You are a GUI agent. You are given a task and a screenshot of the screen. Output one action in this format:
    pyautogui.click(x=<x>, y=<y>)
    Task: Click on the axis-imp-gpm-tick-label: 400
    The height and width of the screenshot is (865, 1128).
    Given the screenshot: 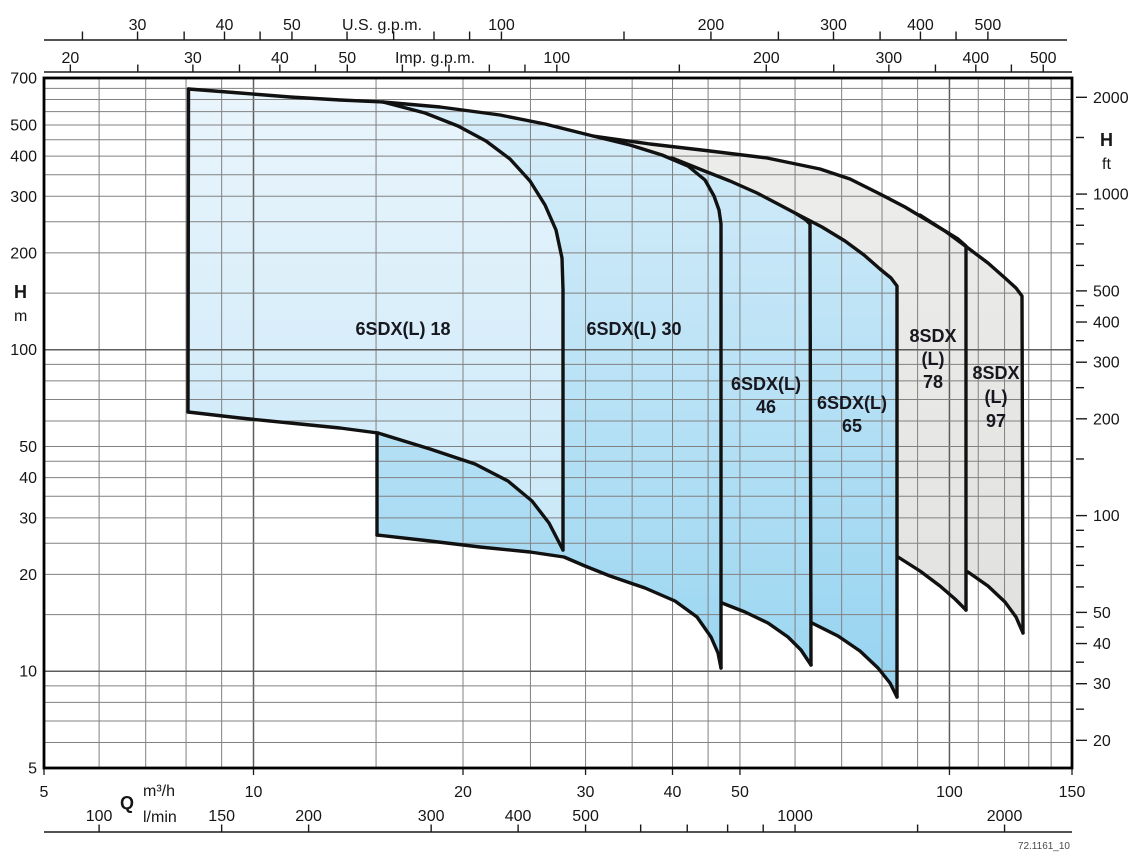 What is the action you would take?
    pyautogui.click(x=975, y=58)
    